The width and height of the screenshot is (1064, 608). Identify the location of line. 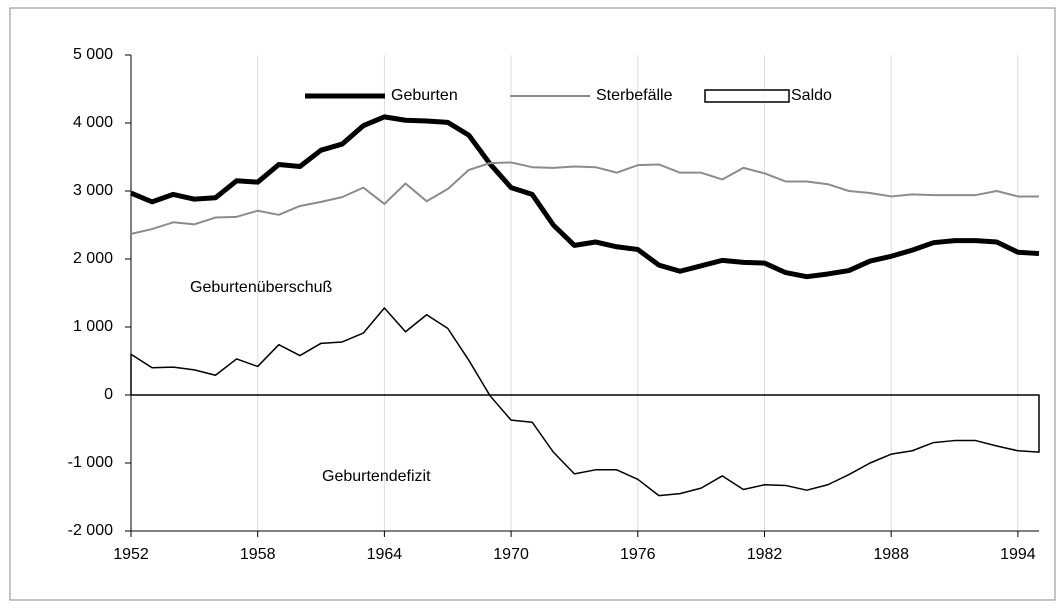
(584, 198).